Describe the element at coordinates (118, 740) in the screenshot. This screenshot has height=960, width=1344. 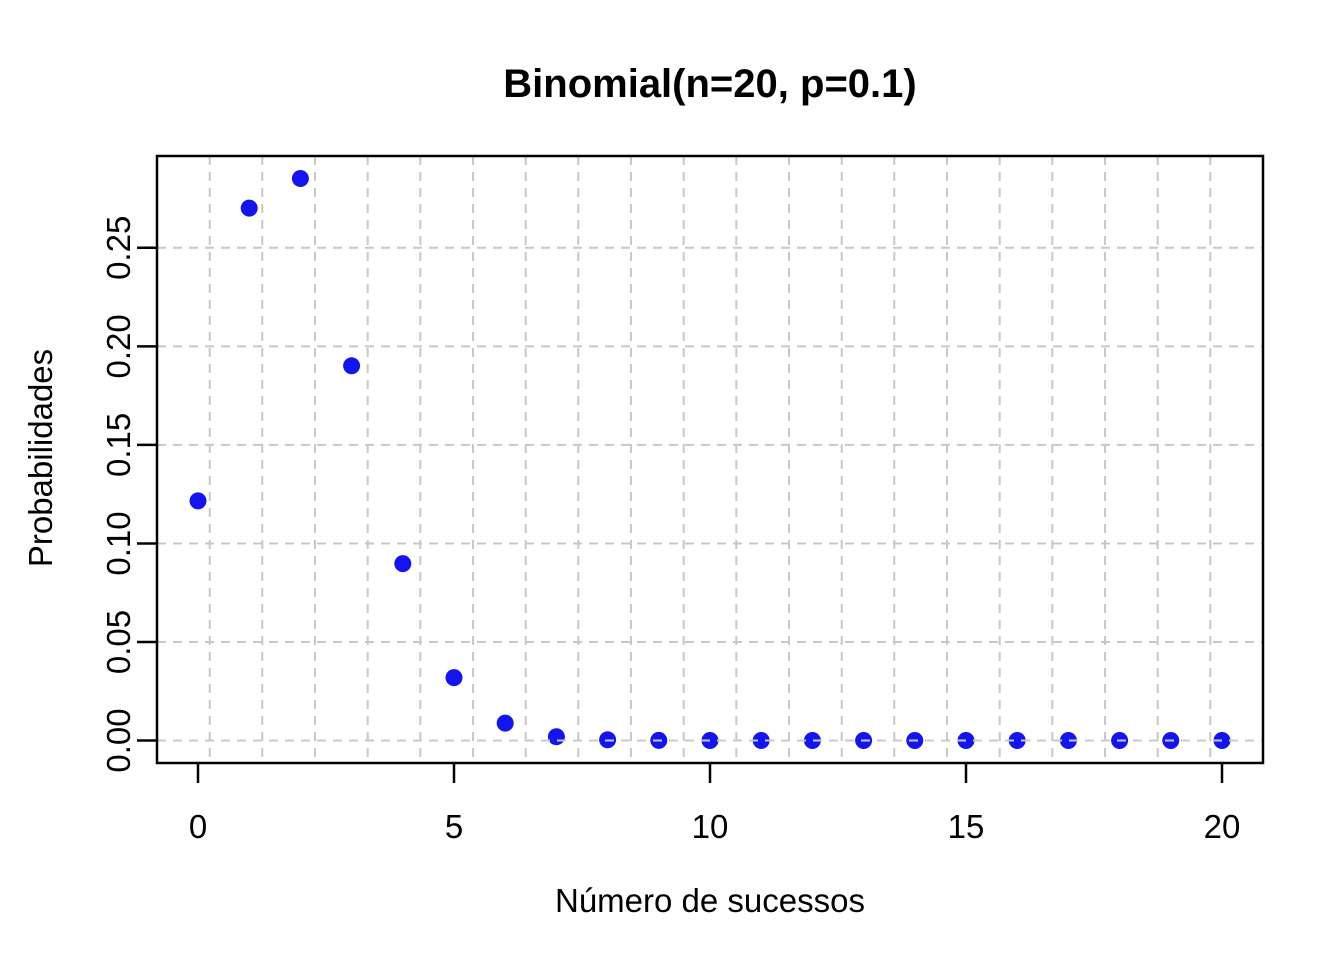
I see `y-tick-label: 0.00` at that location.